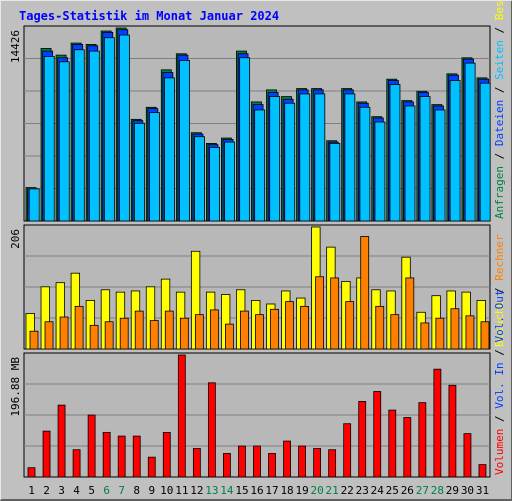  Describe the element at coordinates (482, 490) in the screenshot. I see `day-label: 31` at that location.